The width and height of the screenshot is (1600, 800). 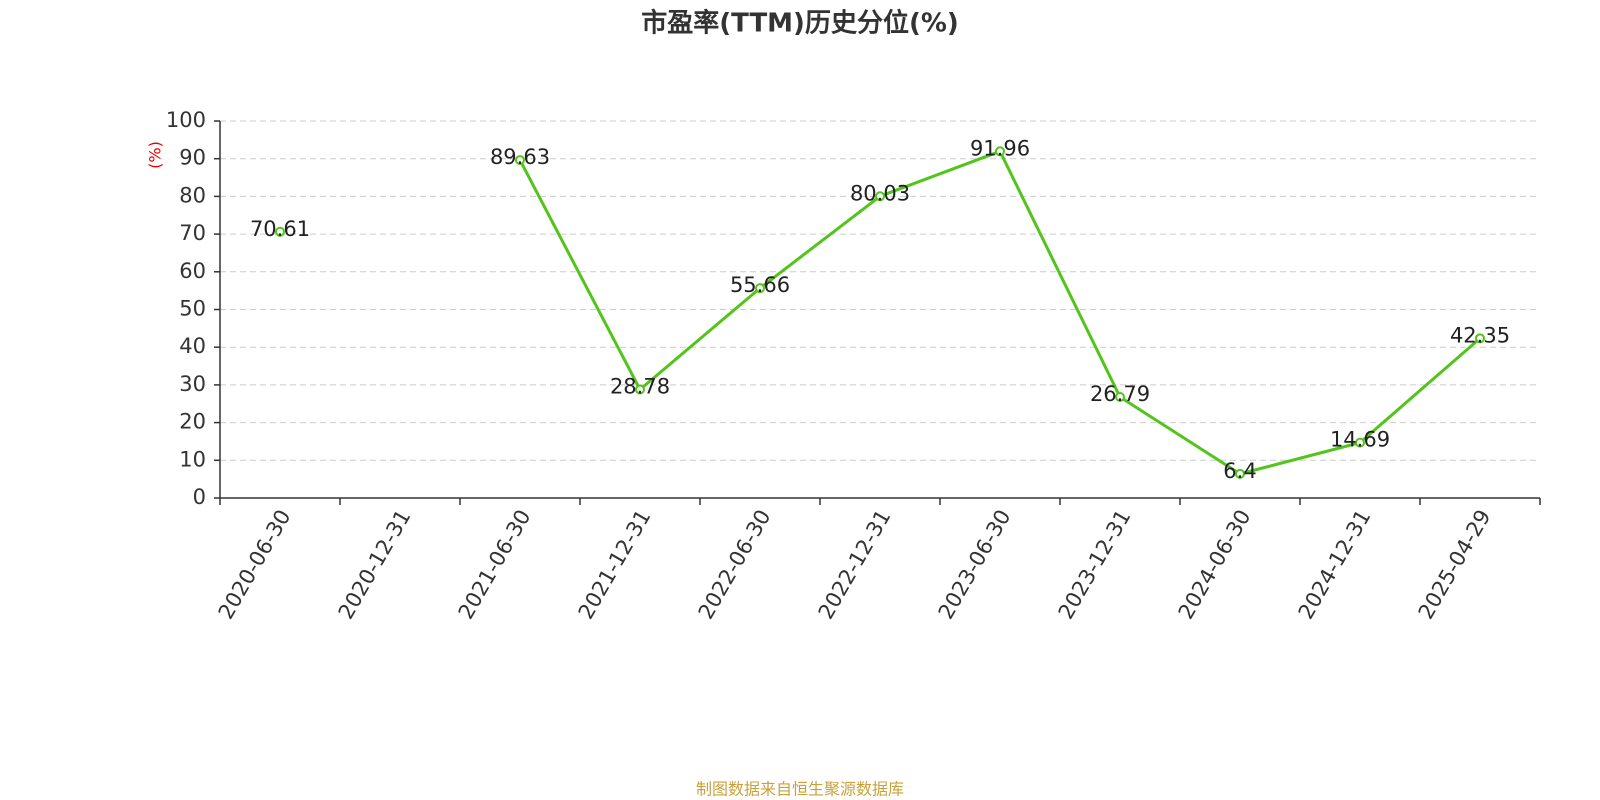 What do you see at coordinates (735, 565) in the screenshot?
I see `x-tick-label: 2022-06-30` at bounding box center [735, 565].